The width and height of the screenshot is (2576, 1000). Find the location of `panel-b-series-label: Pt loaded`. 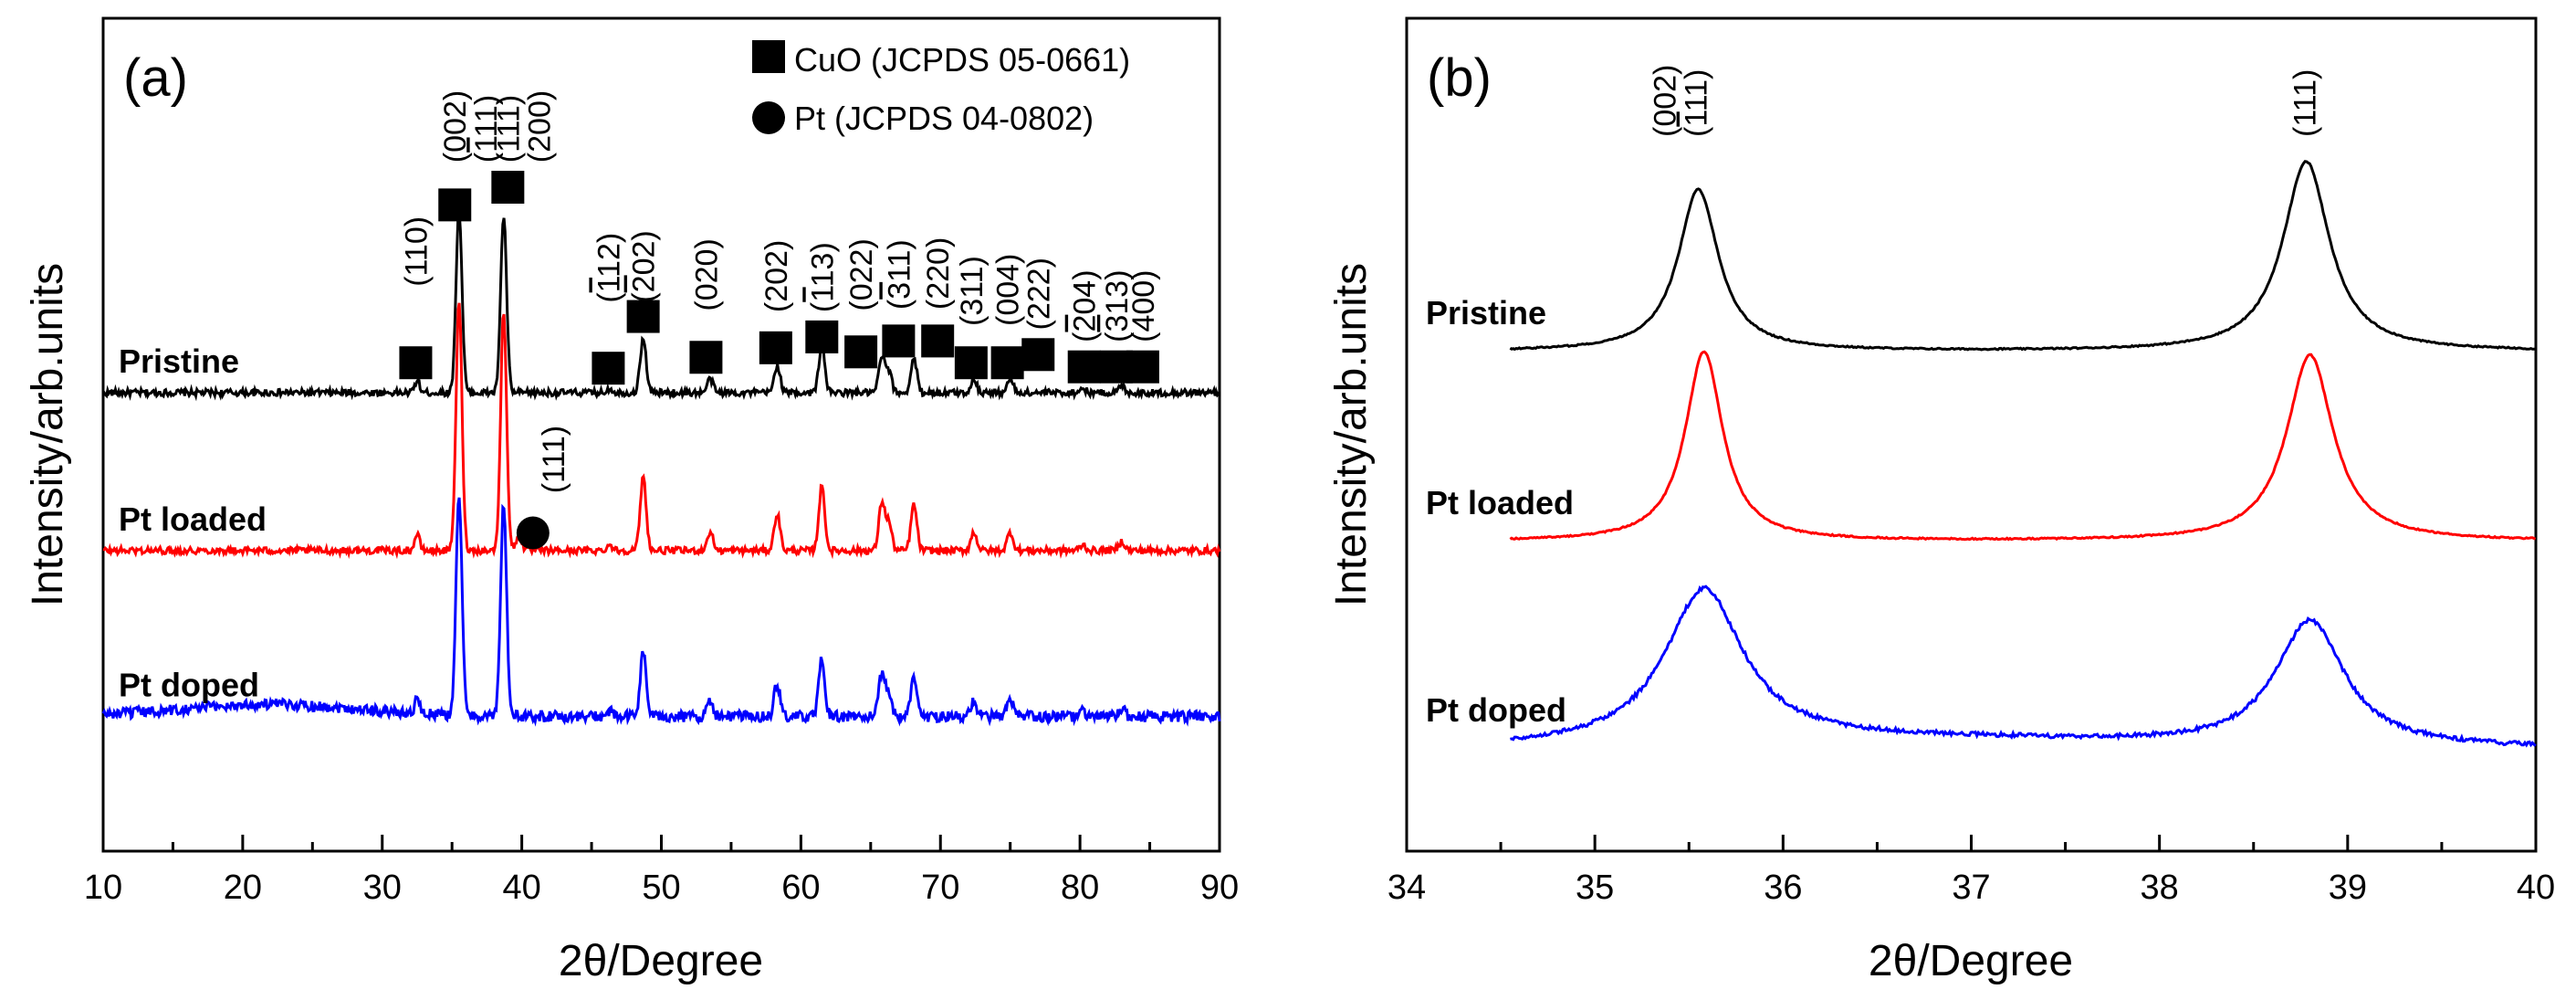

panel-b-series-label: Pt loaded is located at coordinates (1500, 502).